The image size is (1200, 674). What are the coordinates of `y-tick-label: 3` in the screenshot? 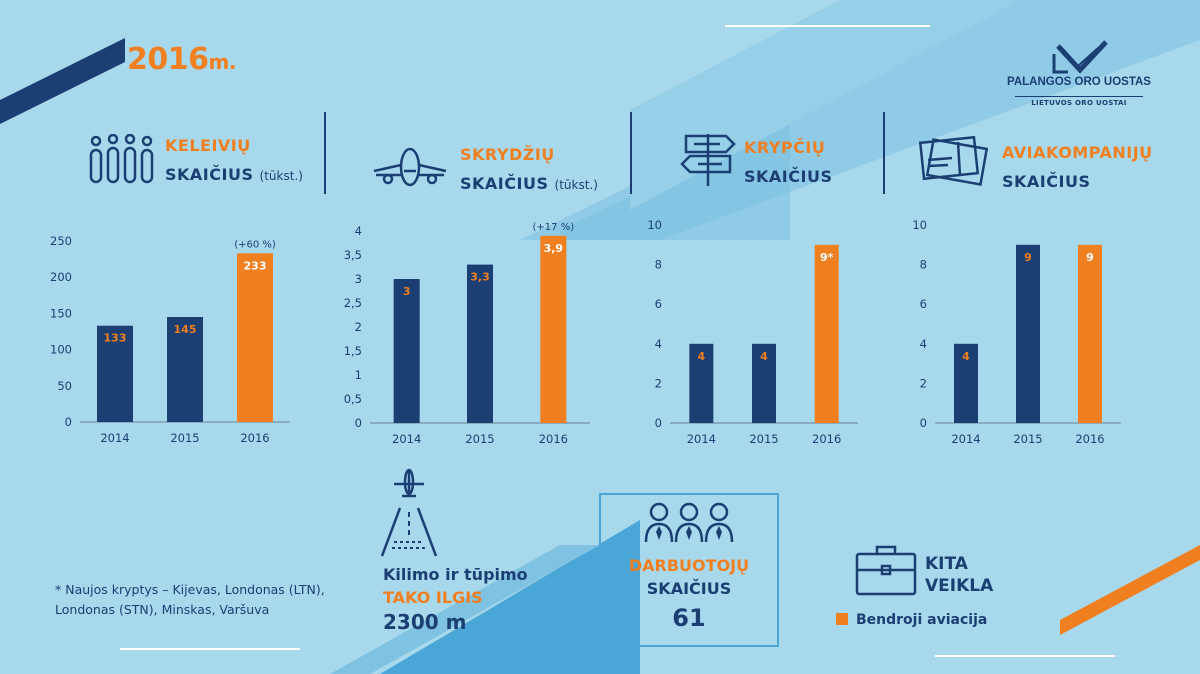 It's located at (358, 279).